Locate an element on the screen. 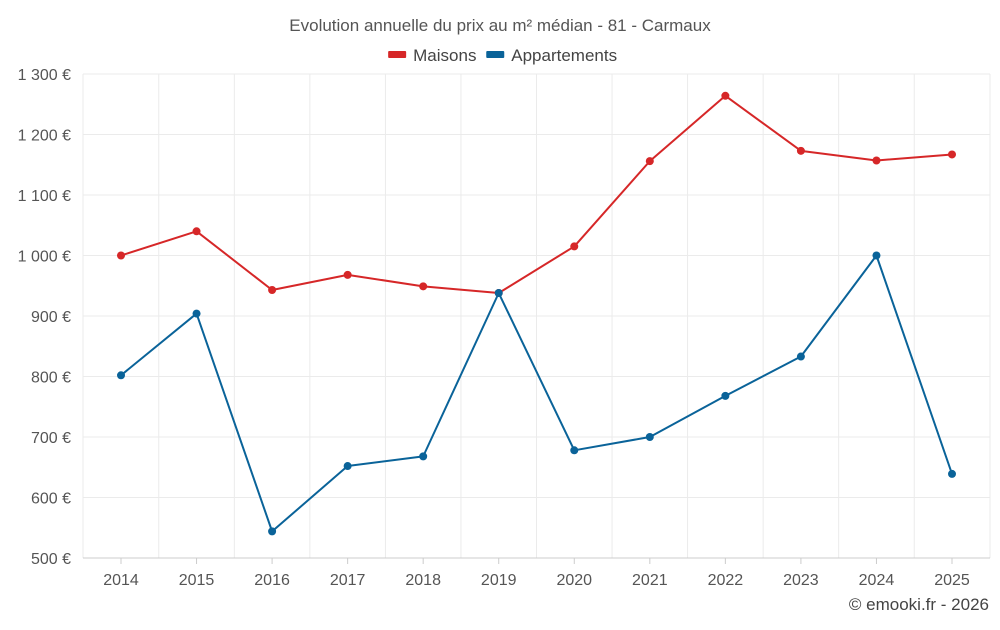 The image size is (1000, 630). x-tick-label: 2020 is located at coordinates (574, 580).